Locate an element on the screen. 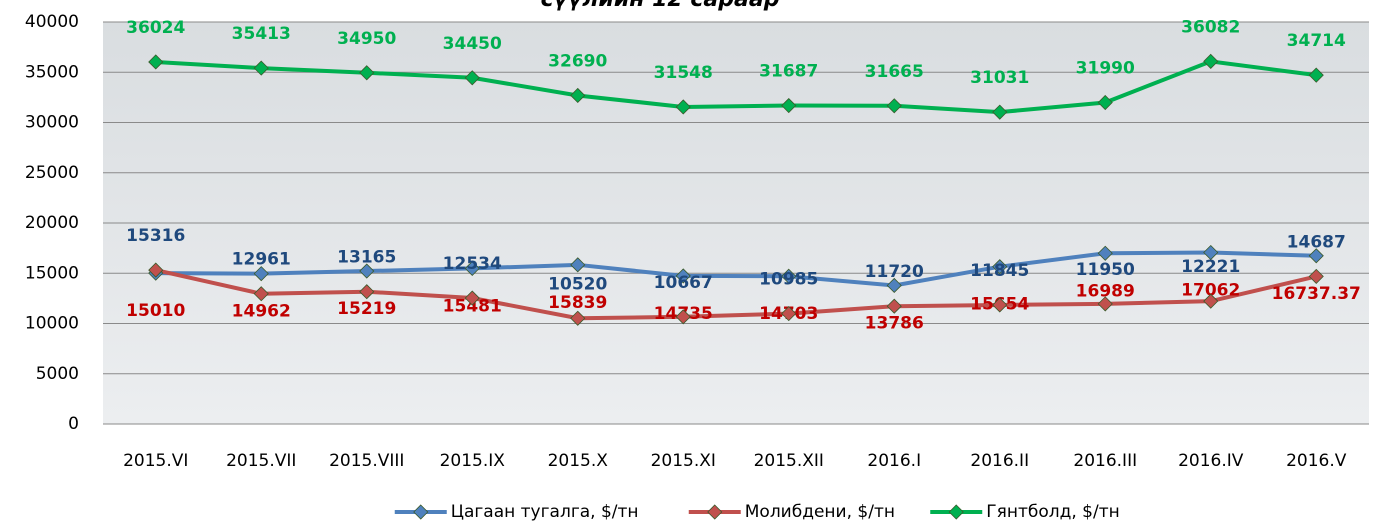 This screenshot has width=1381, height=526. data-label: 15010 is located at coordinates (155, 311).